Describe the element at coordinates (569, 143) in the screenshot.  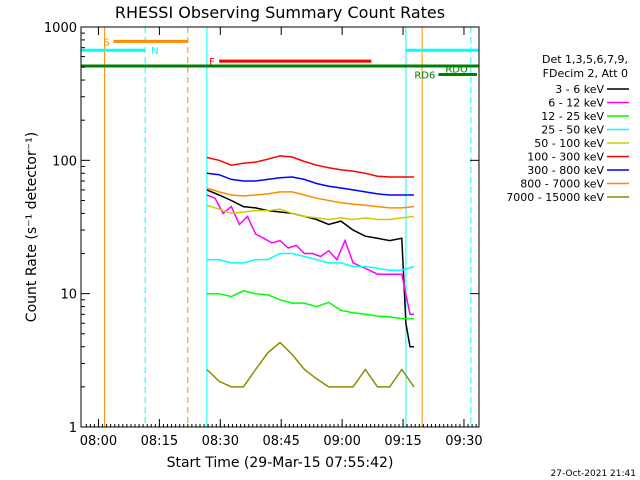
I see `legend-label-4: 50 - 100 keV` at that location.